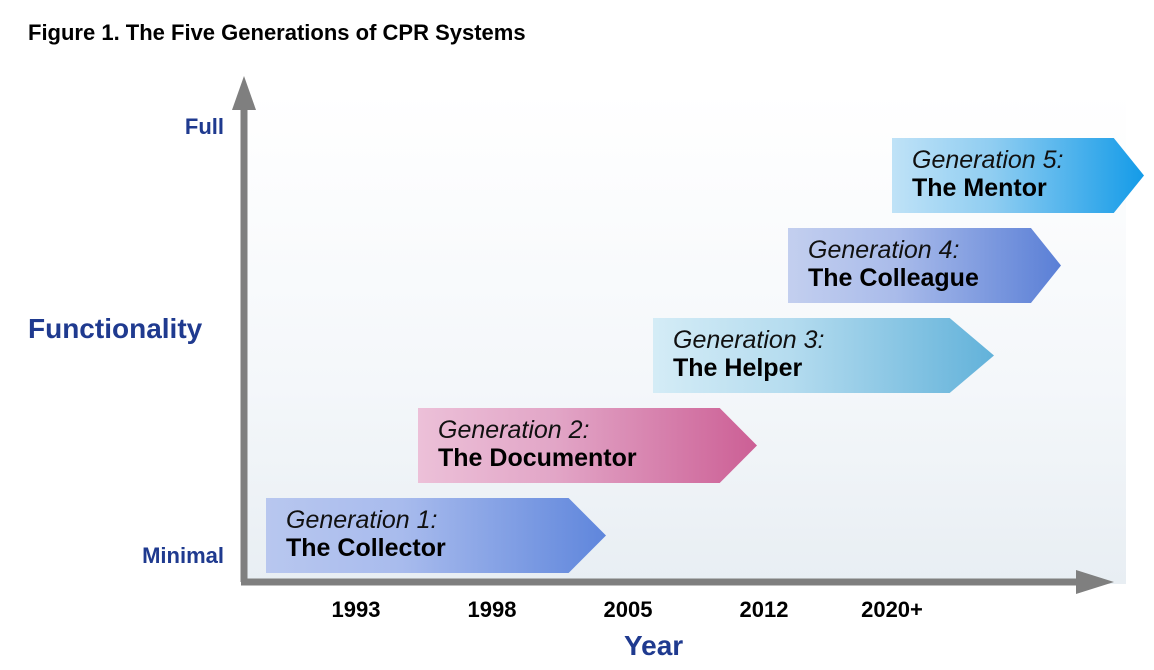 Image resolution: width=1154 pixels, height=670 pixels. I want to click on generation-5-name: The Mentor, so click(979, 188).